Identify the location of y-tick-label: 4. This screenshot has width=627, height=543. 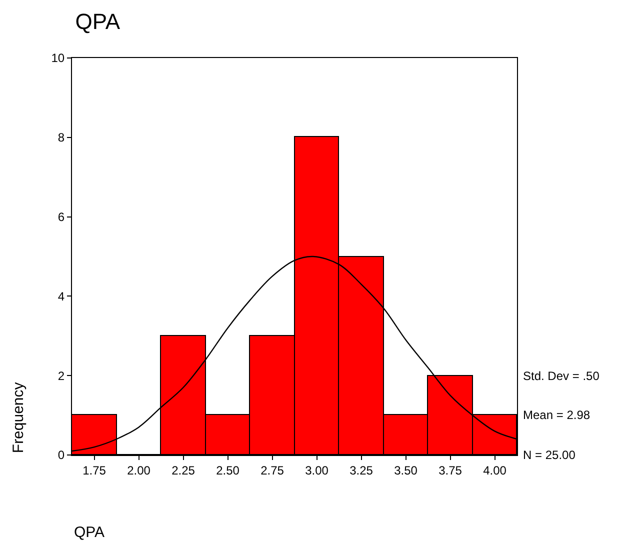
(61, 296).